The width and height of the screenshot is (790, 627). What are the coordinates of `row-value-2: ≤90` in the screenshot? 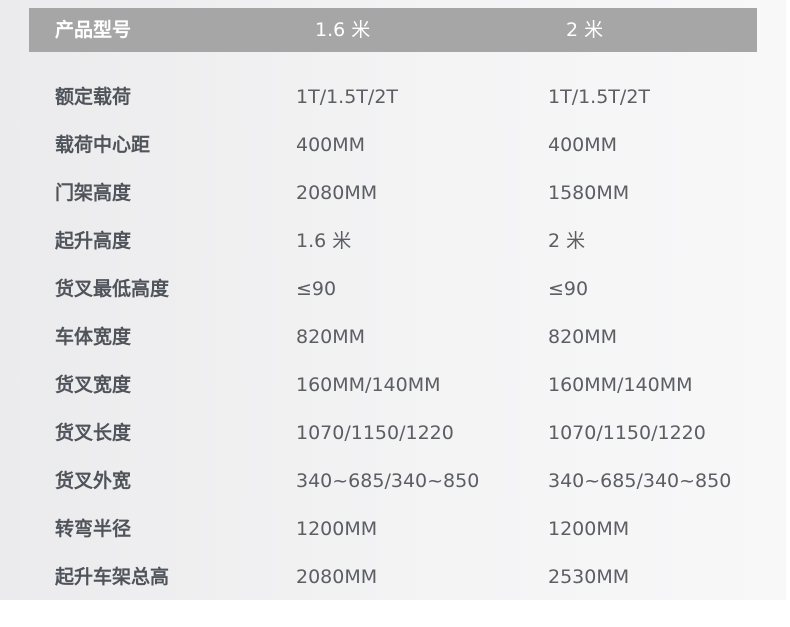 It's located at (568, 289).